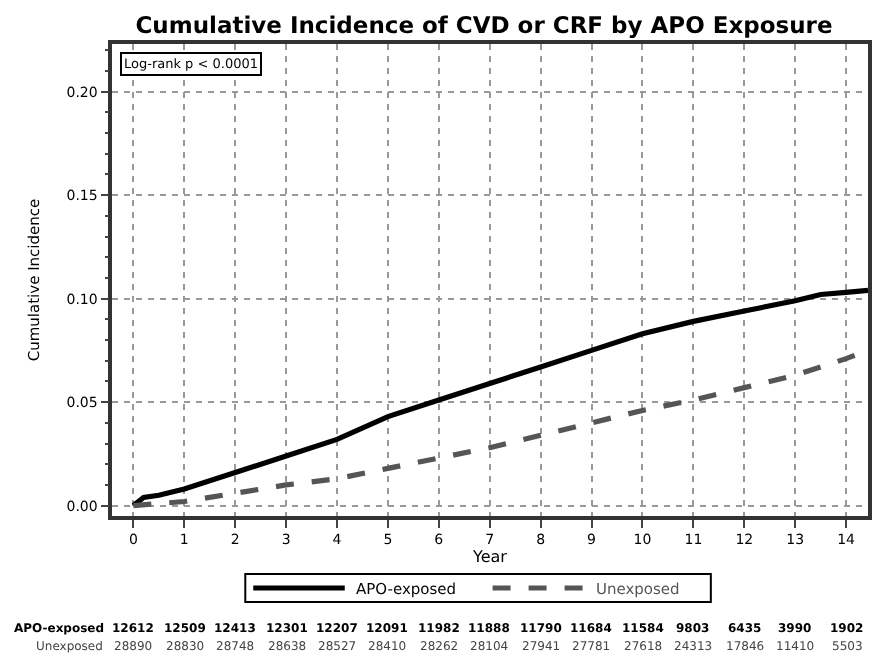 The height and width of the screenshot is (662, 880). Describe the element at coordinates (490, 557) in the screenshot. I see `x-axis-title: Year` at that location.